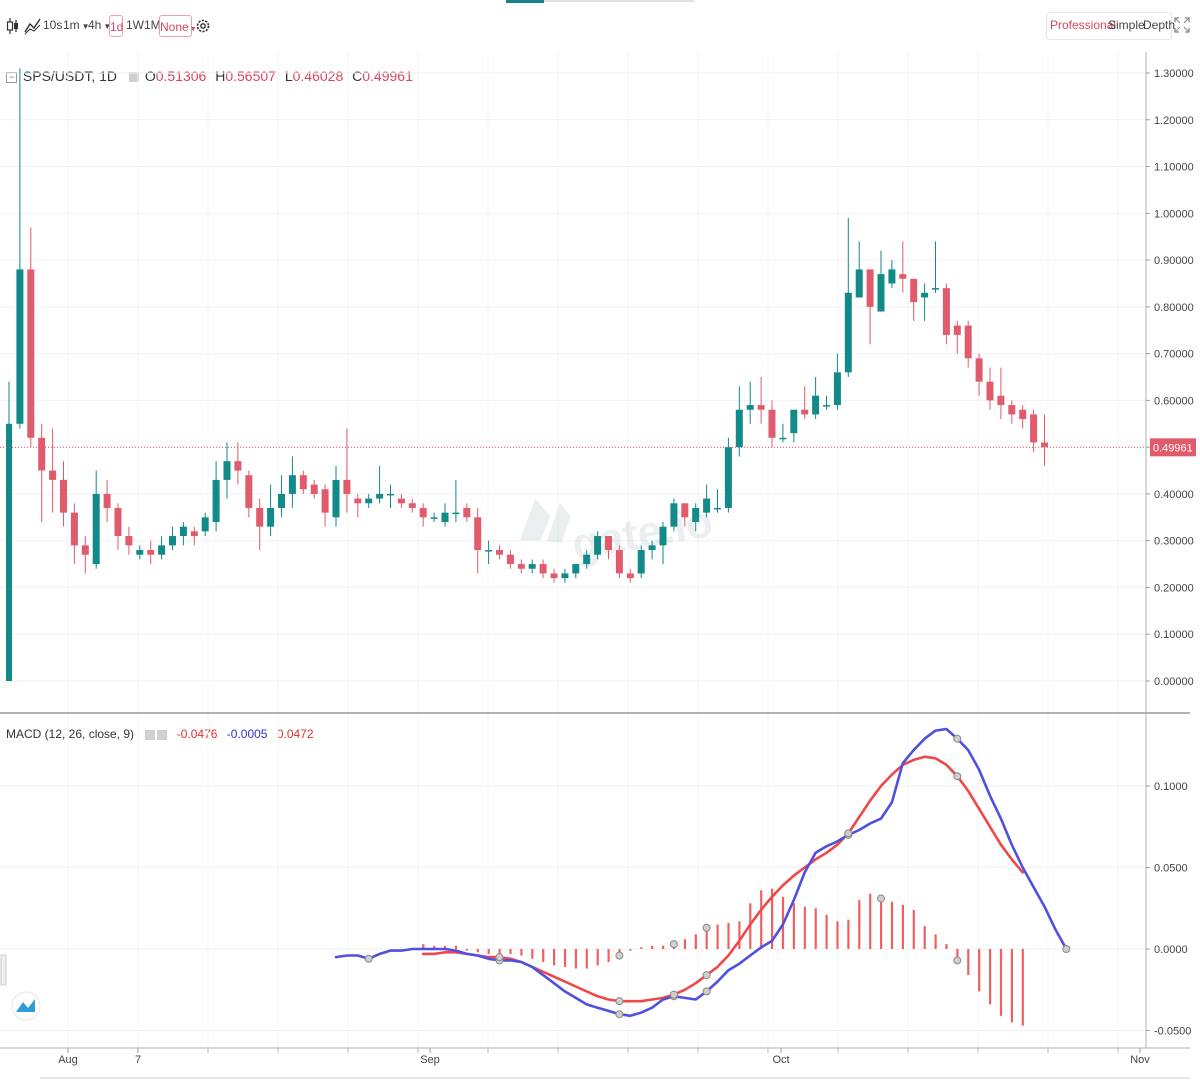 Image resolution: width=1200 pixels, height=1080 pixels. Describe the element at coordinates (1174, 308) in the screenshot. I see `price-tick-label: 0.80000` at that location.